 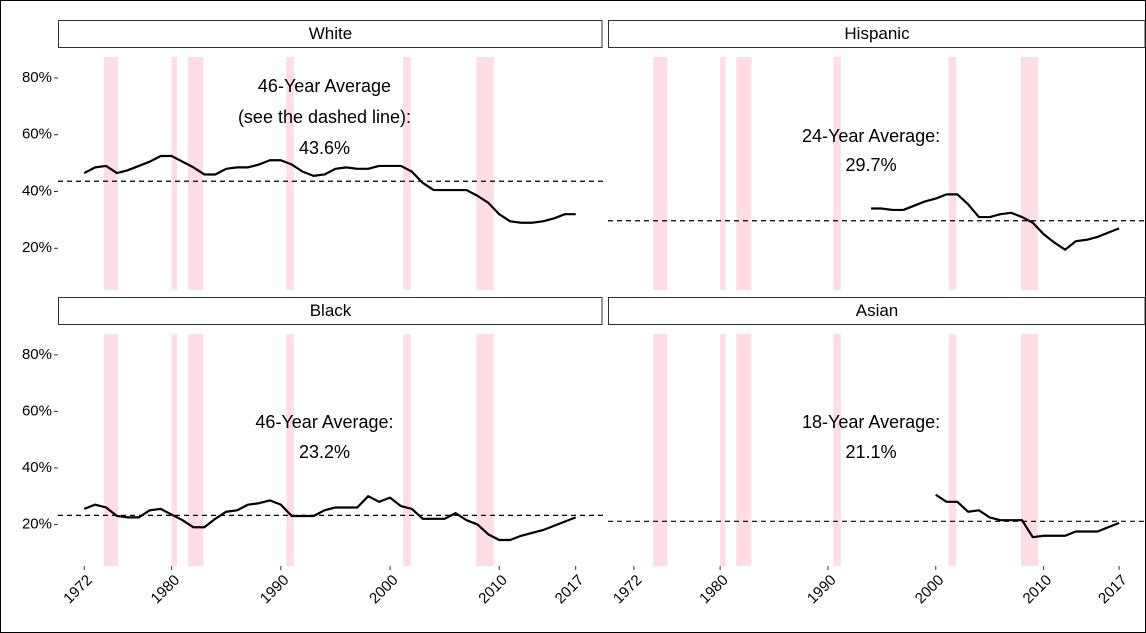 What do you see at coordinates (871, 422) in the screenshot?
I see `annotation: 18-Year Average:` at bounding box center [871, 422].